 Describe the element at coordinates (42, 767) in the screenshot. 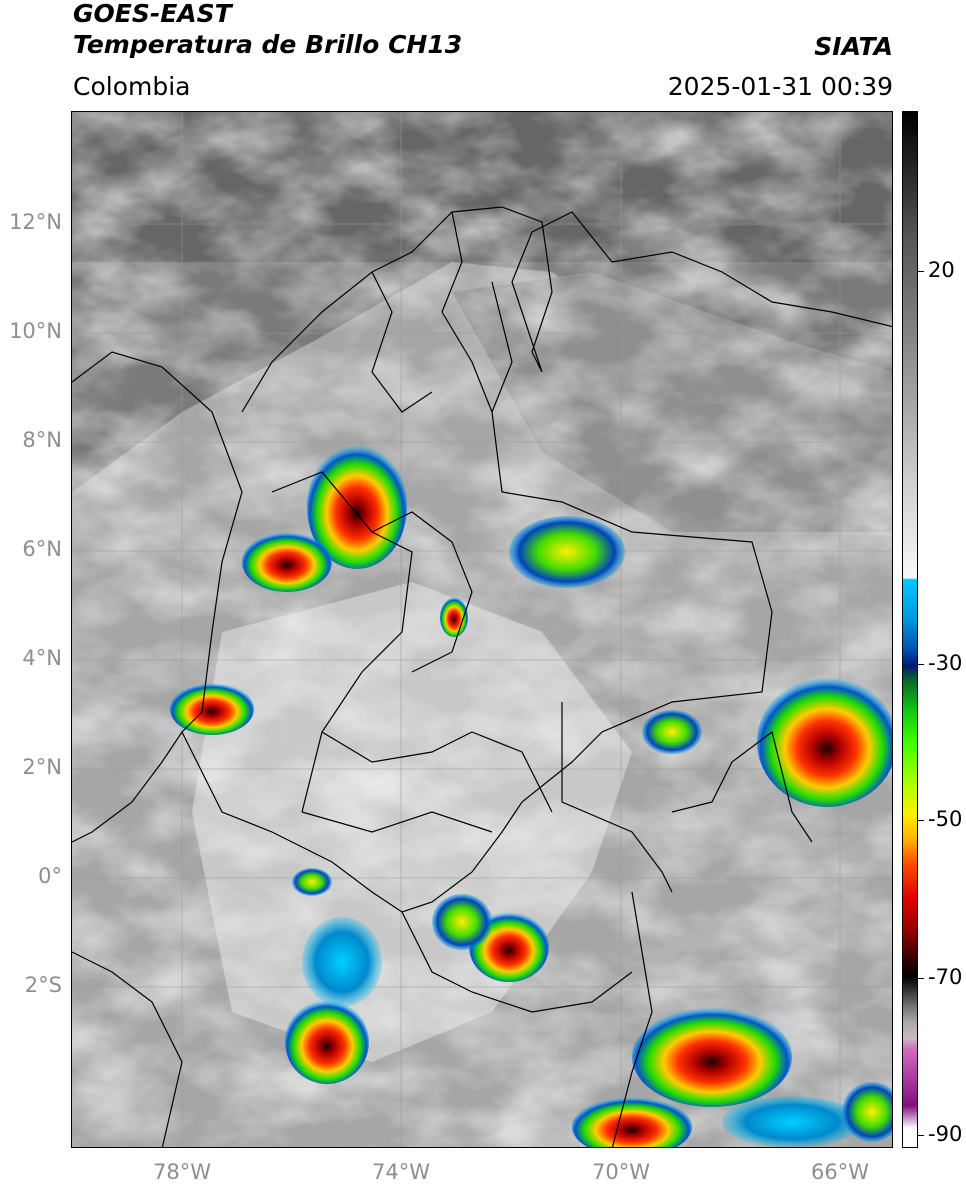

I see `lat-label: 2°N` at that location.